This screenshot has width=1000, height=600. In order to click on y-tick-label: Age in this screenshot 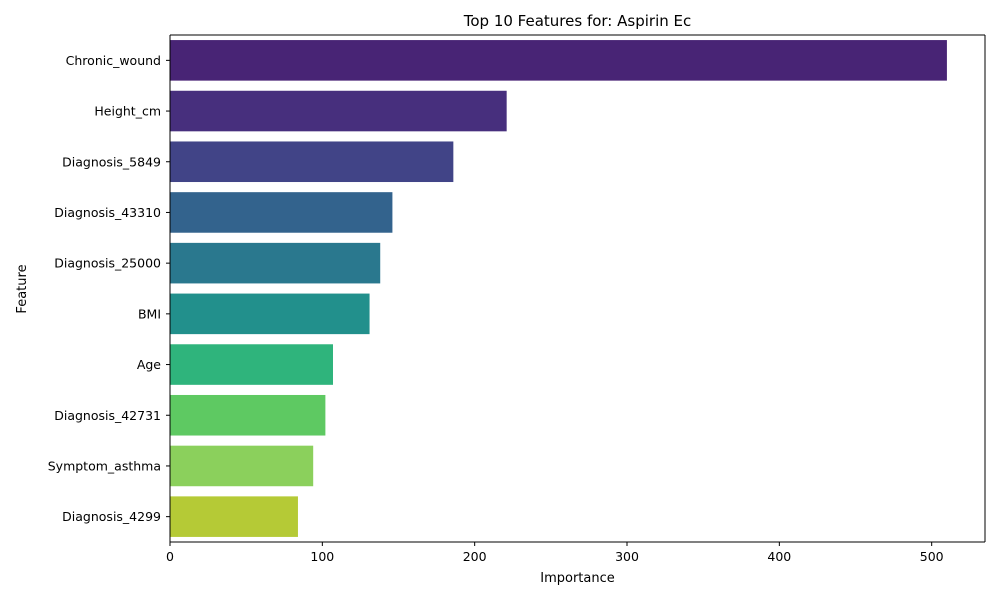, I will do `click(149, 364)`.